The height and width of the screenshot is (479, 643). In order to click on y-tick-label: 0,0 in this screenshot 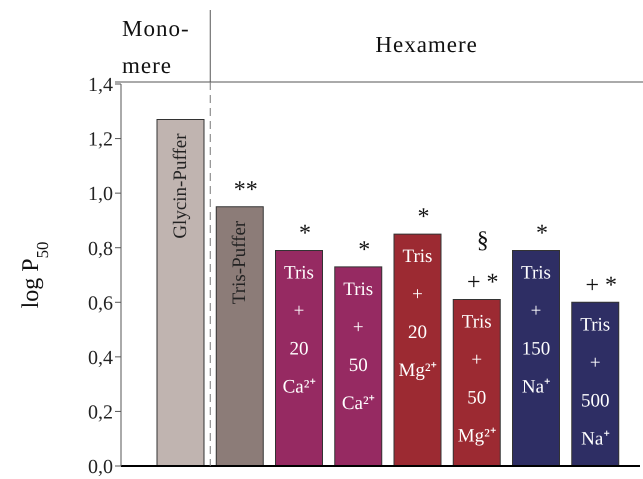, I will do `click(100, 467)`.